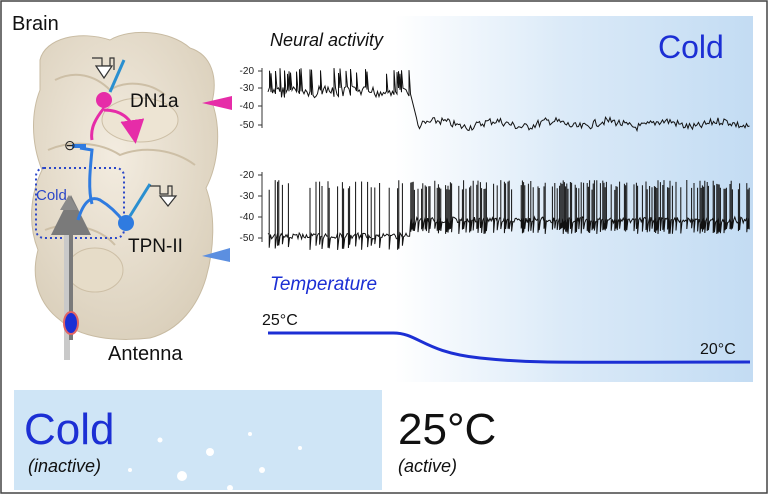 This screenshot has width=768, height=494. Describe the element at coordinates (145, 354) in the screenshot. I see `antenna-label: Antenna` at that location.